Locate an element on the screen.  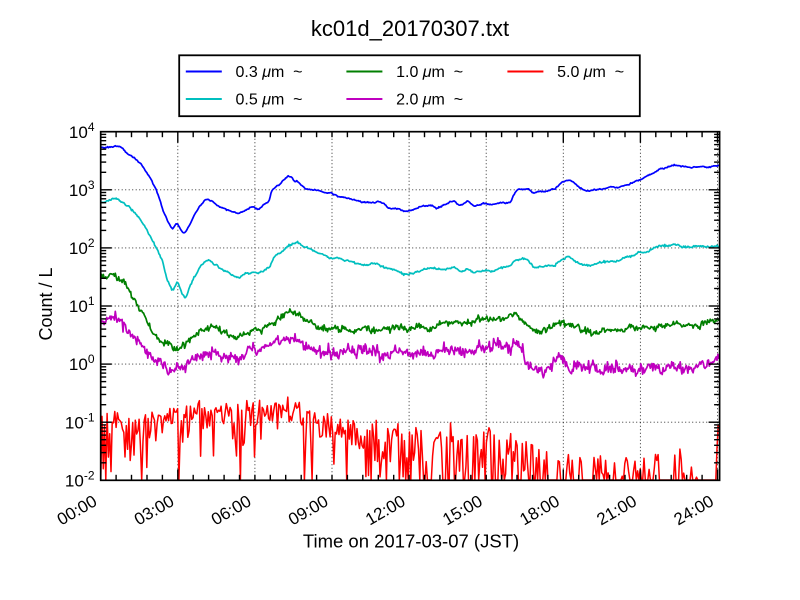
svg-text: kc01d_20170307.txt is located at coordinates (410, 28).